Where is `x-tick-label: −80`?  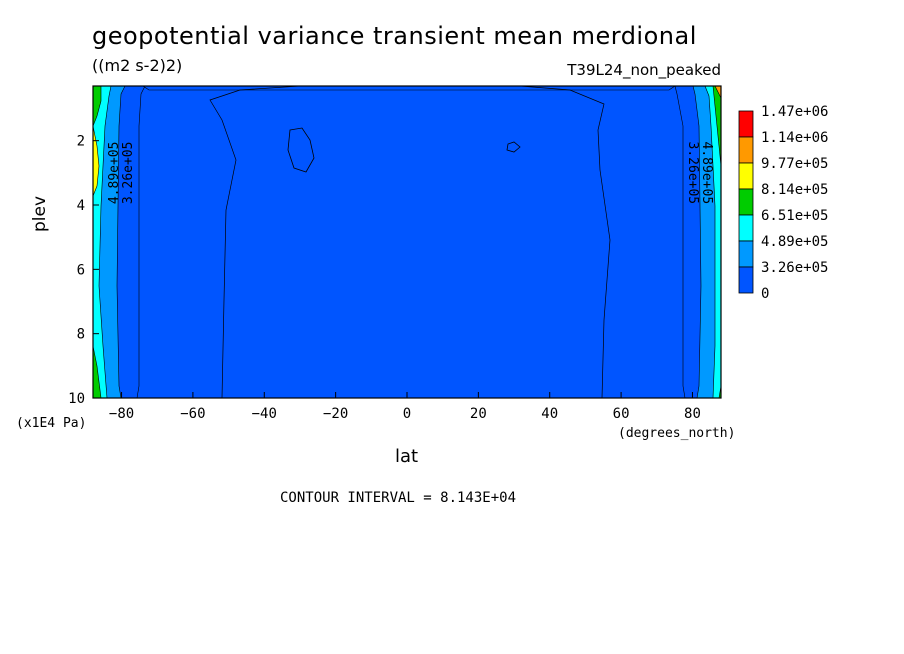
x-tick-label: −80 is located at coordinates (121, 414).